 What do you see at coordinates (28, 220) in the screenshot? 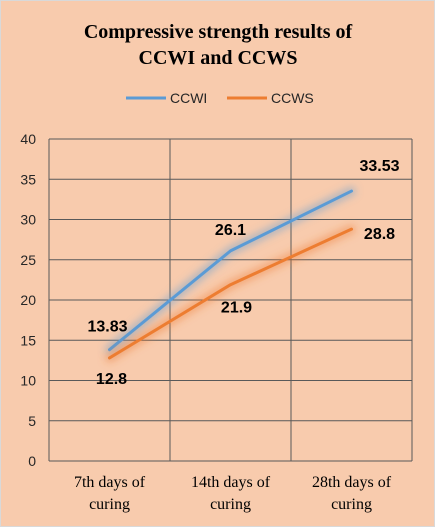
I see `y-tick-label: 30` at bounding box center [28, 220].